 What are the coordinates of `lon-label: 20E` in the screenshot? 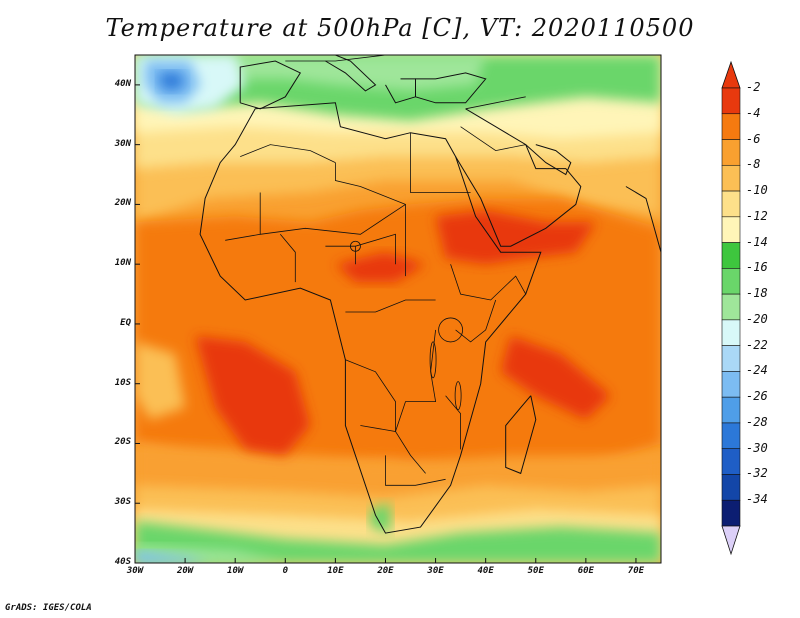 It's located at (385, 571).